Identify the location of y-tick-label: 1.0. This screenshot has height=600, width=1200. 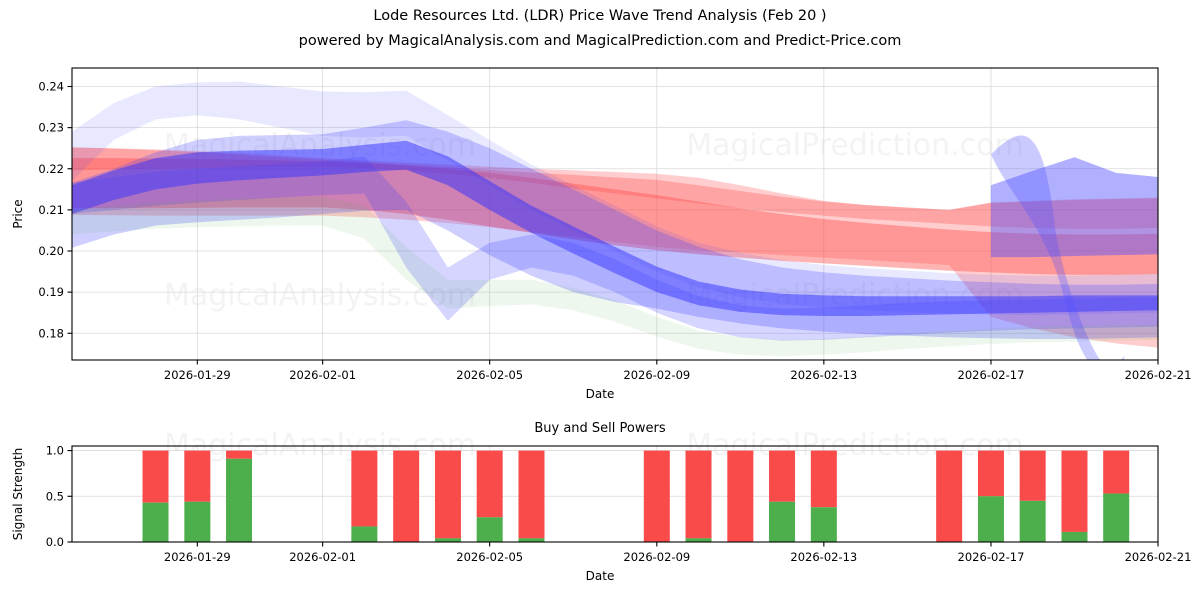
(55, 451).